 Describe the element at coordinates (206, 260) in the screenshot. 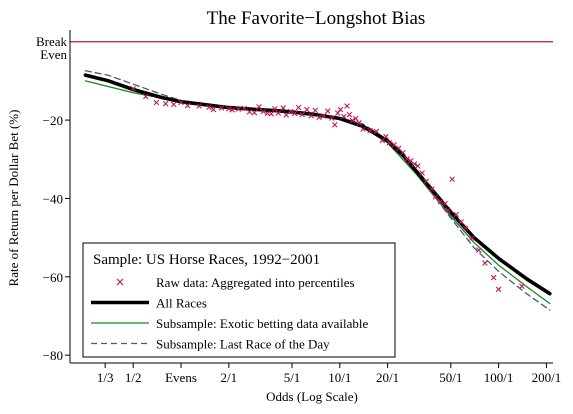

I see `legend-title: Sample: US Horse Races, 1992−2001` at that location.